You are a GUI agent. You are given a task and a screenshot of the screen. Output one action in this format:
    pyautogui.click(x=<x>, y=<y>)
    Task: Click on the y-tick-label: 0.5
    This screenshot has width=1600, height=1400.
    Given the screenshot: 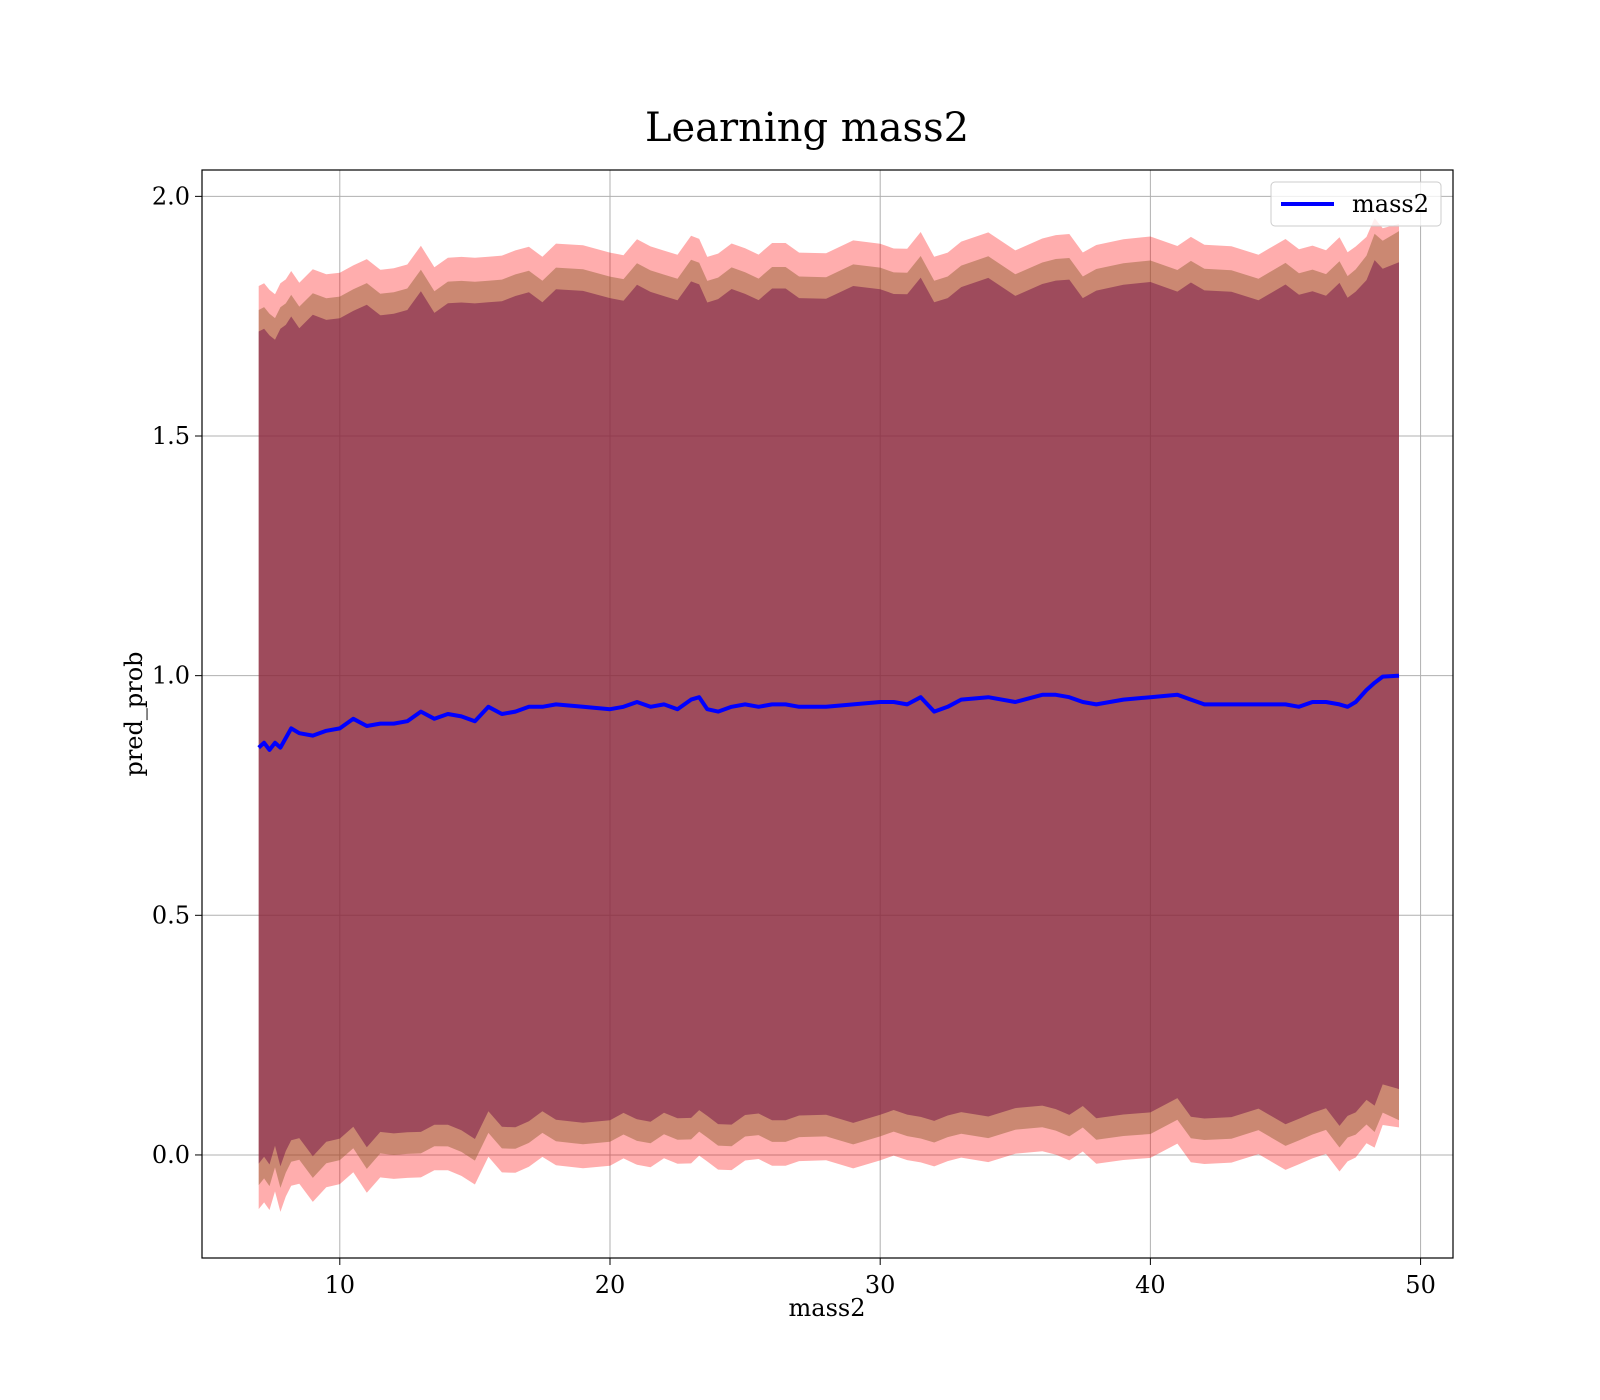 What is the action you would take?
    pyautogui.click(x=171, y=915)
    